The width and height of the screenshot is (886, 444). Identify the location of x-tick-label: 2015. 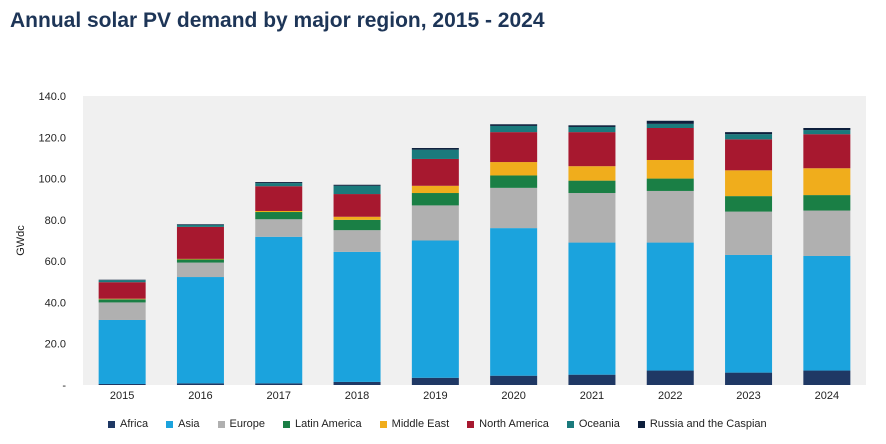
(122, 396).